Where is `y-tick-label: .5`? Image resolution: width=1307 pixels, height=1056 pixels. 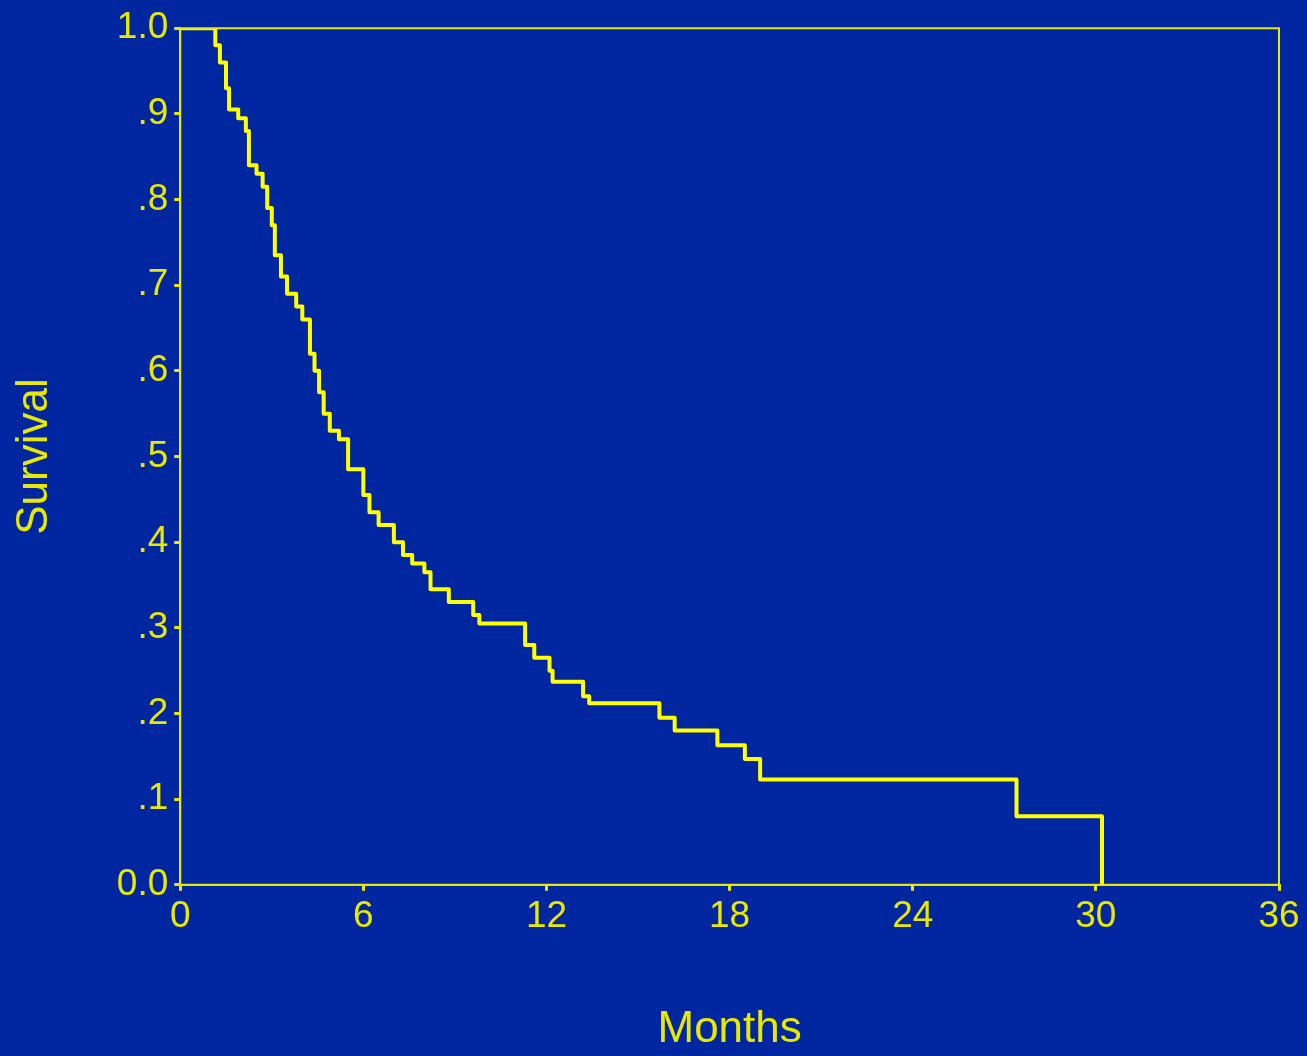
y-tick-label: .5 is located at coordinates (153, 454).